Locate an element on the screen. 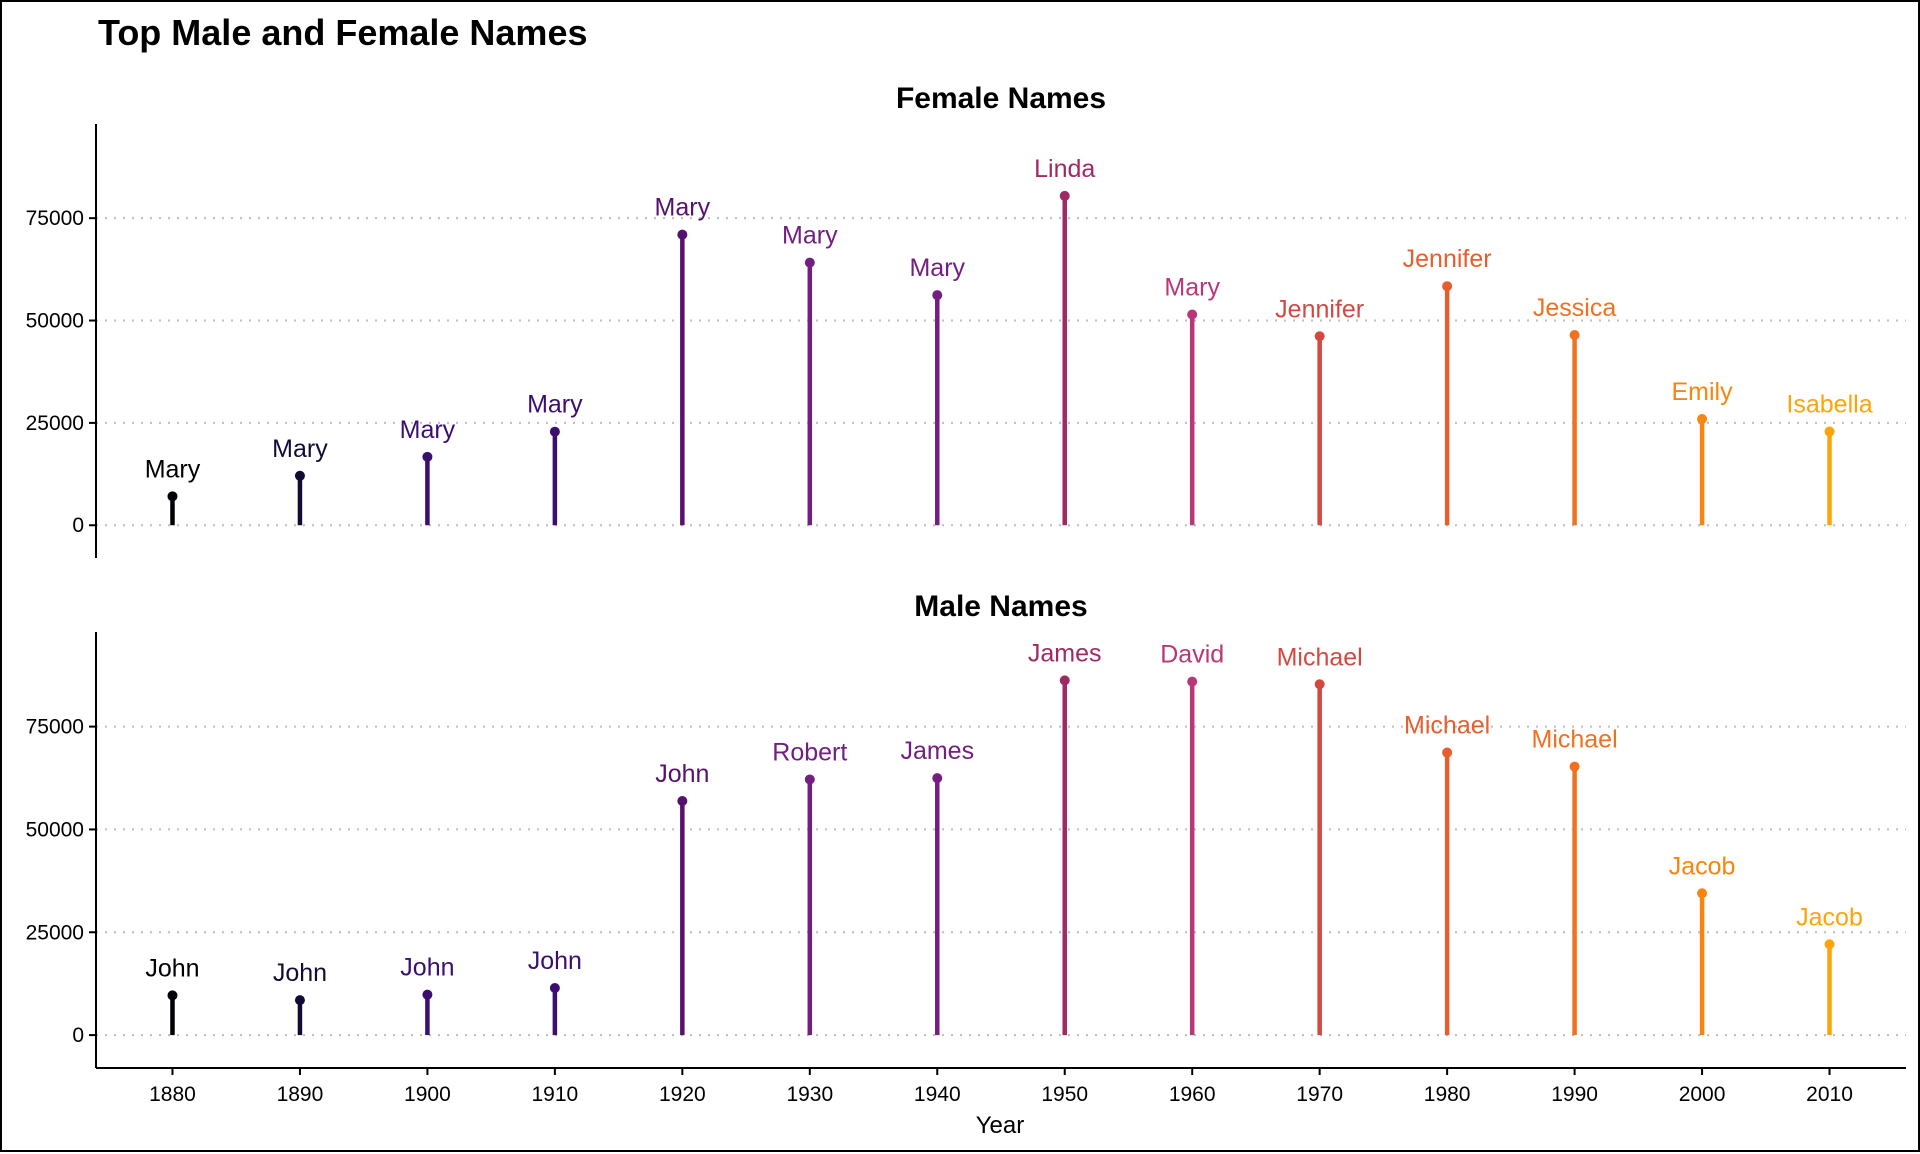 This screenshot has width=1920, height=1154. x-tick-label: 1880 is located at coordinates (172, 1094).